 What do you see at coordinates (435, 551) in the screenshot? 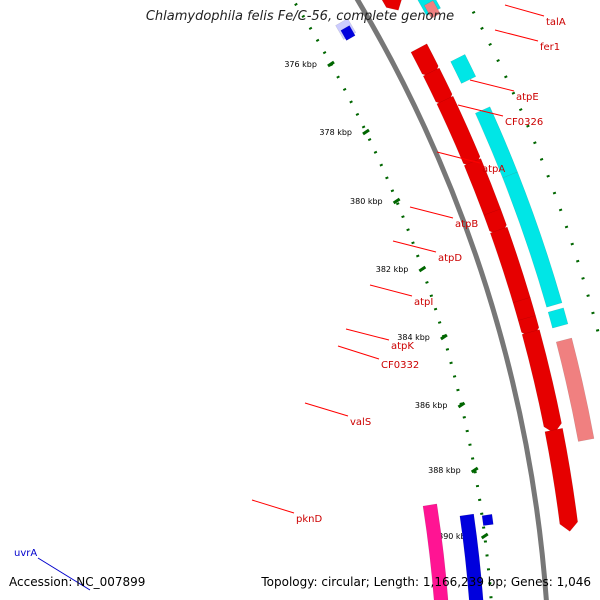
I see `gene-uvrA-arc` at bounding box center [435, 551].